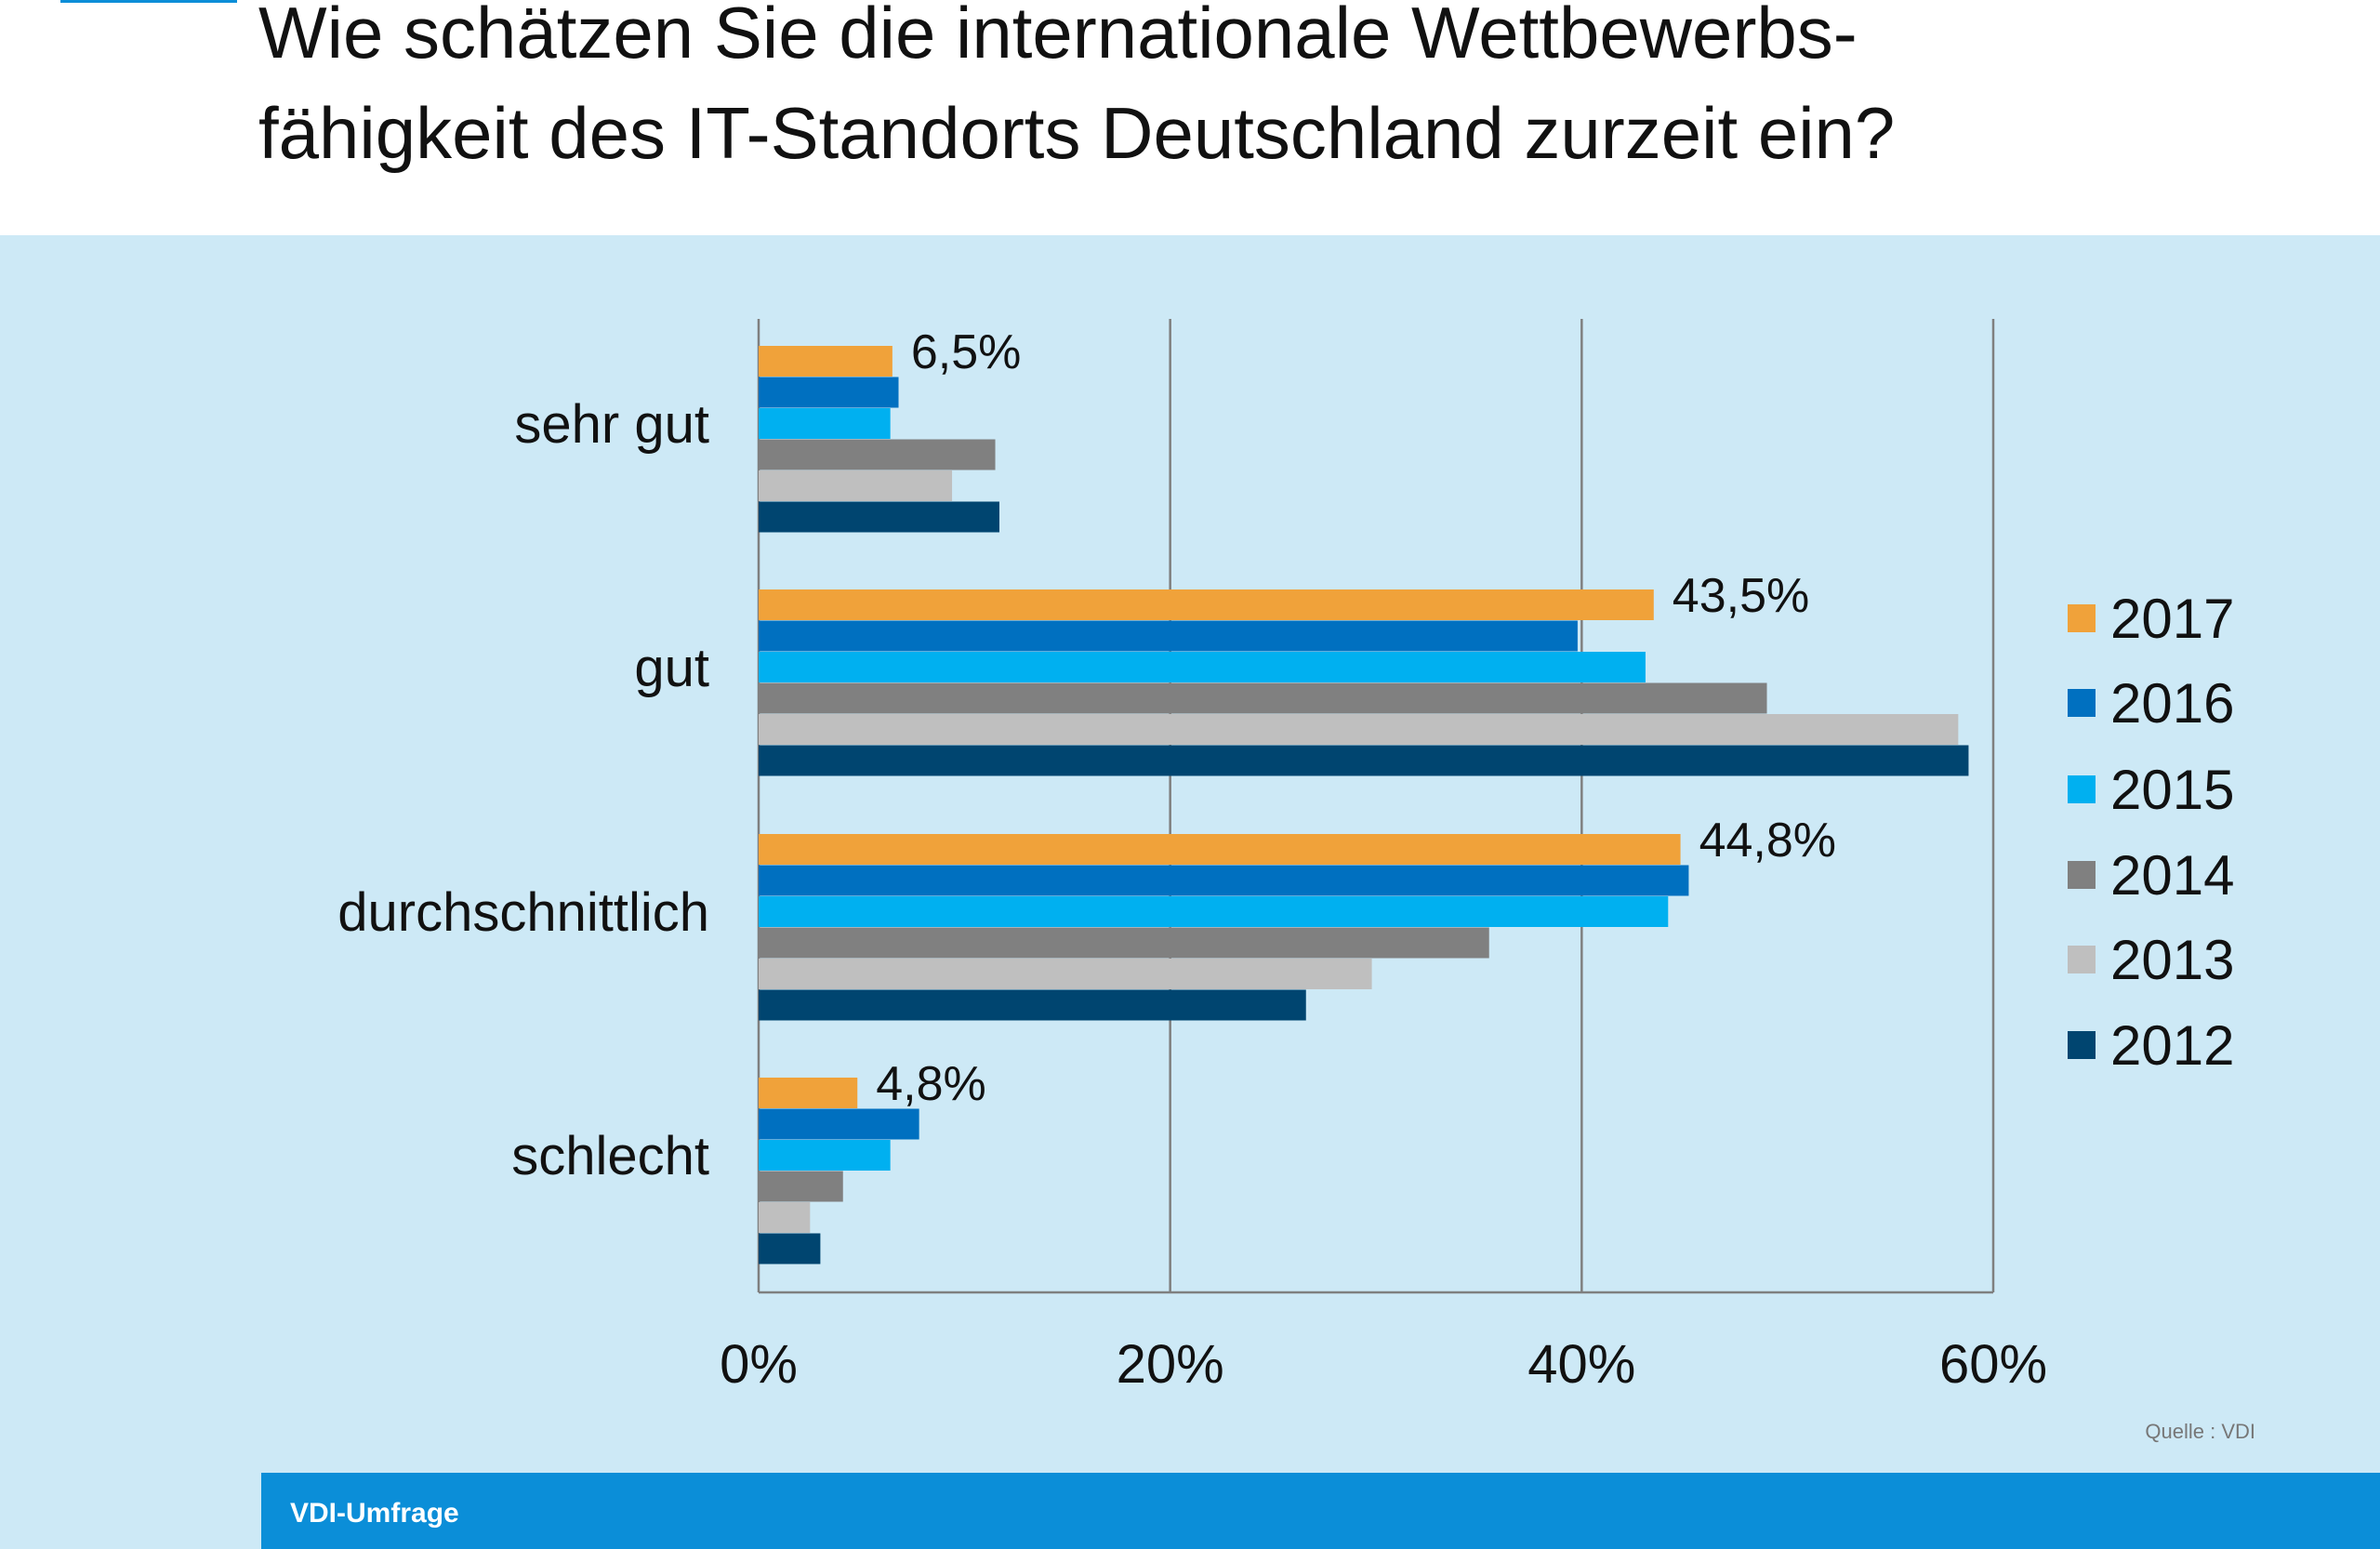 Image resolution: width=2380 pixels, height=1549 pixels. Describe the element at coordinates (1214, 911) in the screenshot. I see `bar-2015-durchschnittlich` at that location.